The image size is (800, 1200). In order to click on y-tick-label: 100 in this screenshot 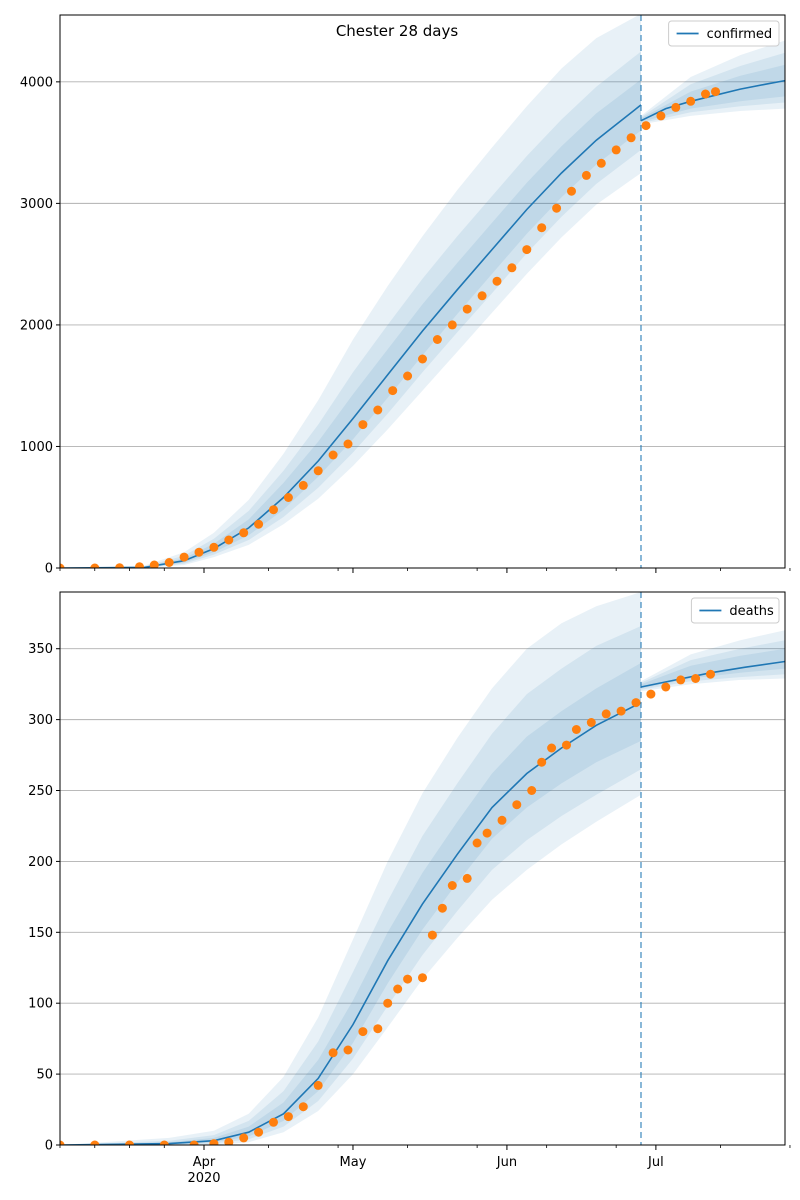, I will do `click(40, 1004)`.